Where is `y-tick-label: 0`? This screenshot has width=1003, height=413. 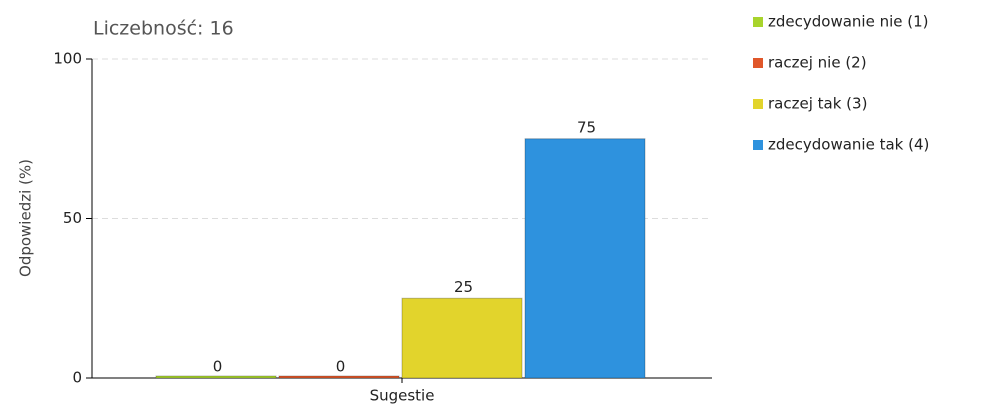
y-tick-label: 0 is located at coordinates (77, 378).